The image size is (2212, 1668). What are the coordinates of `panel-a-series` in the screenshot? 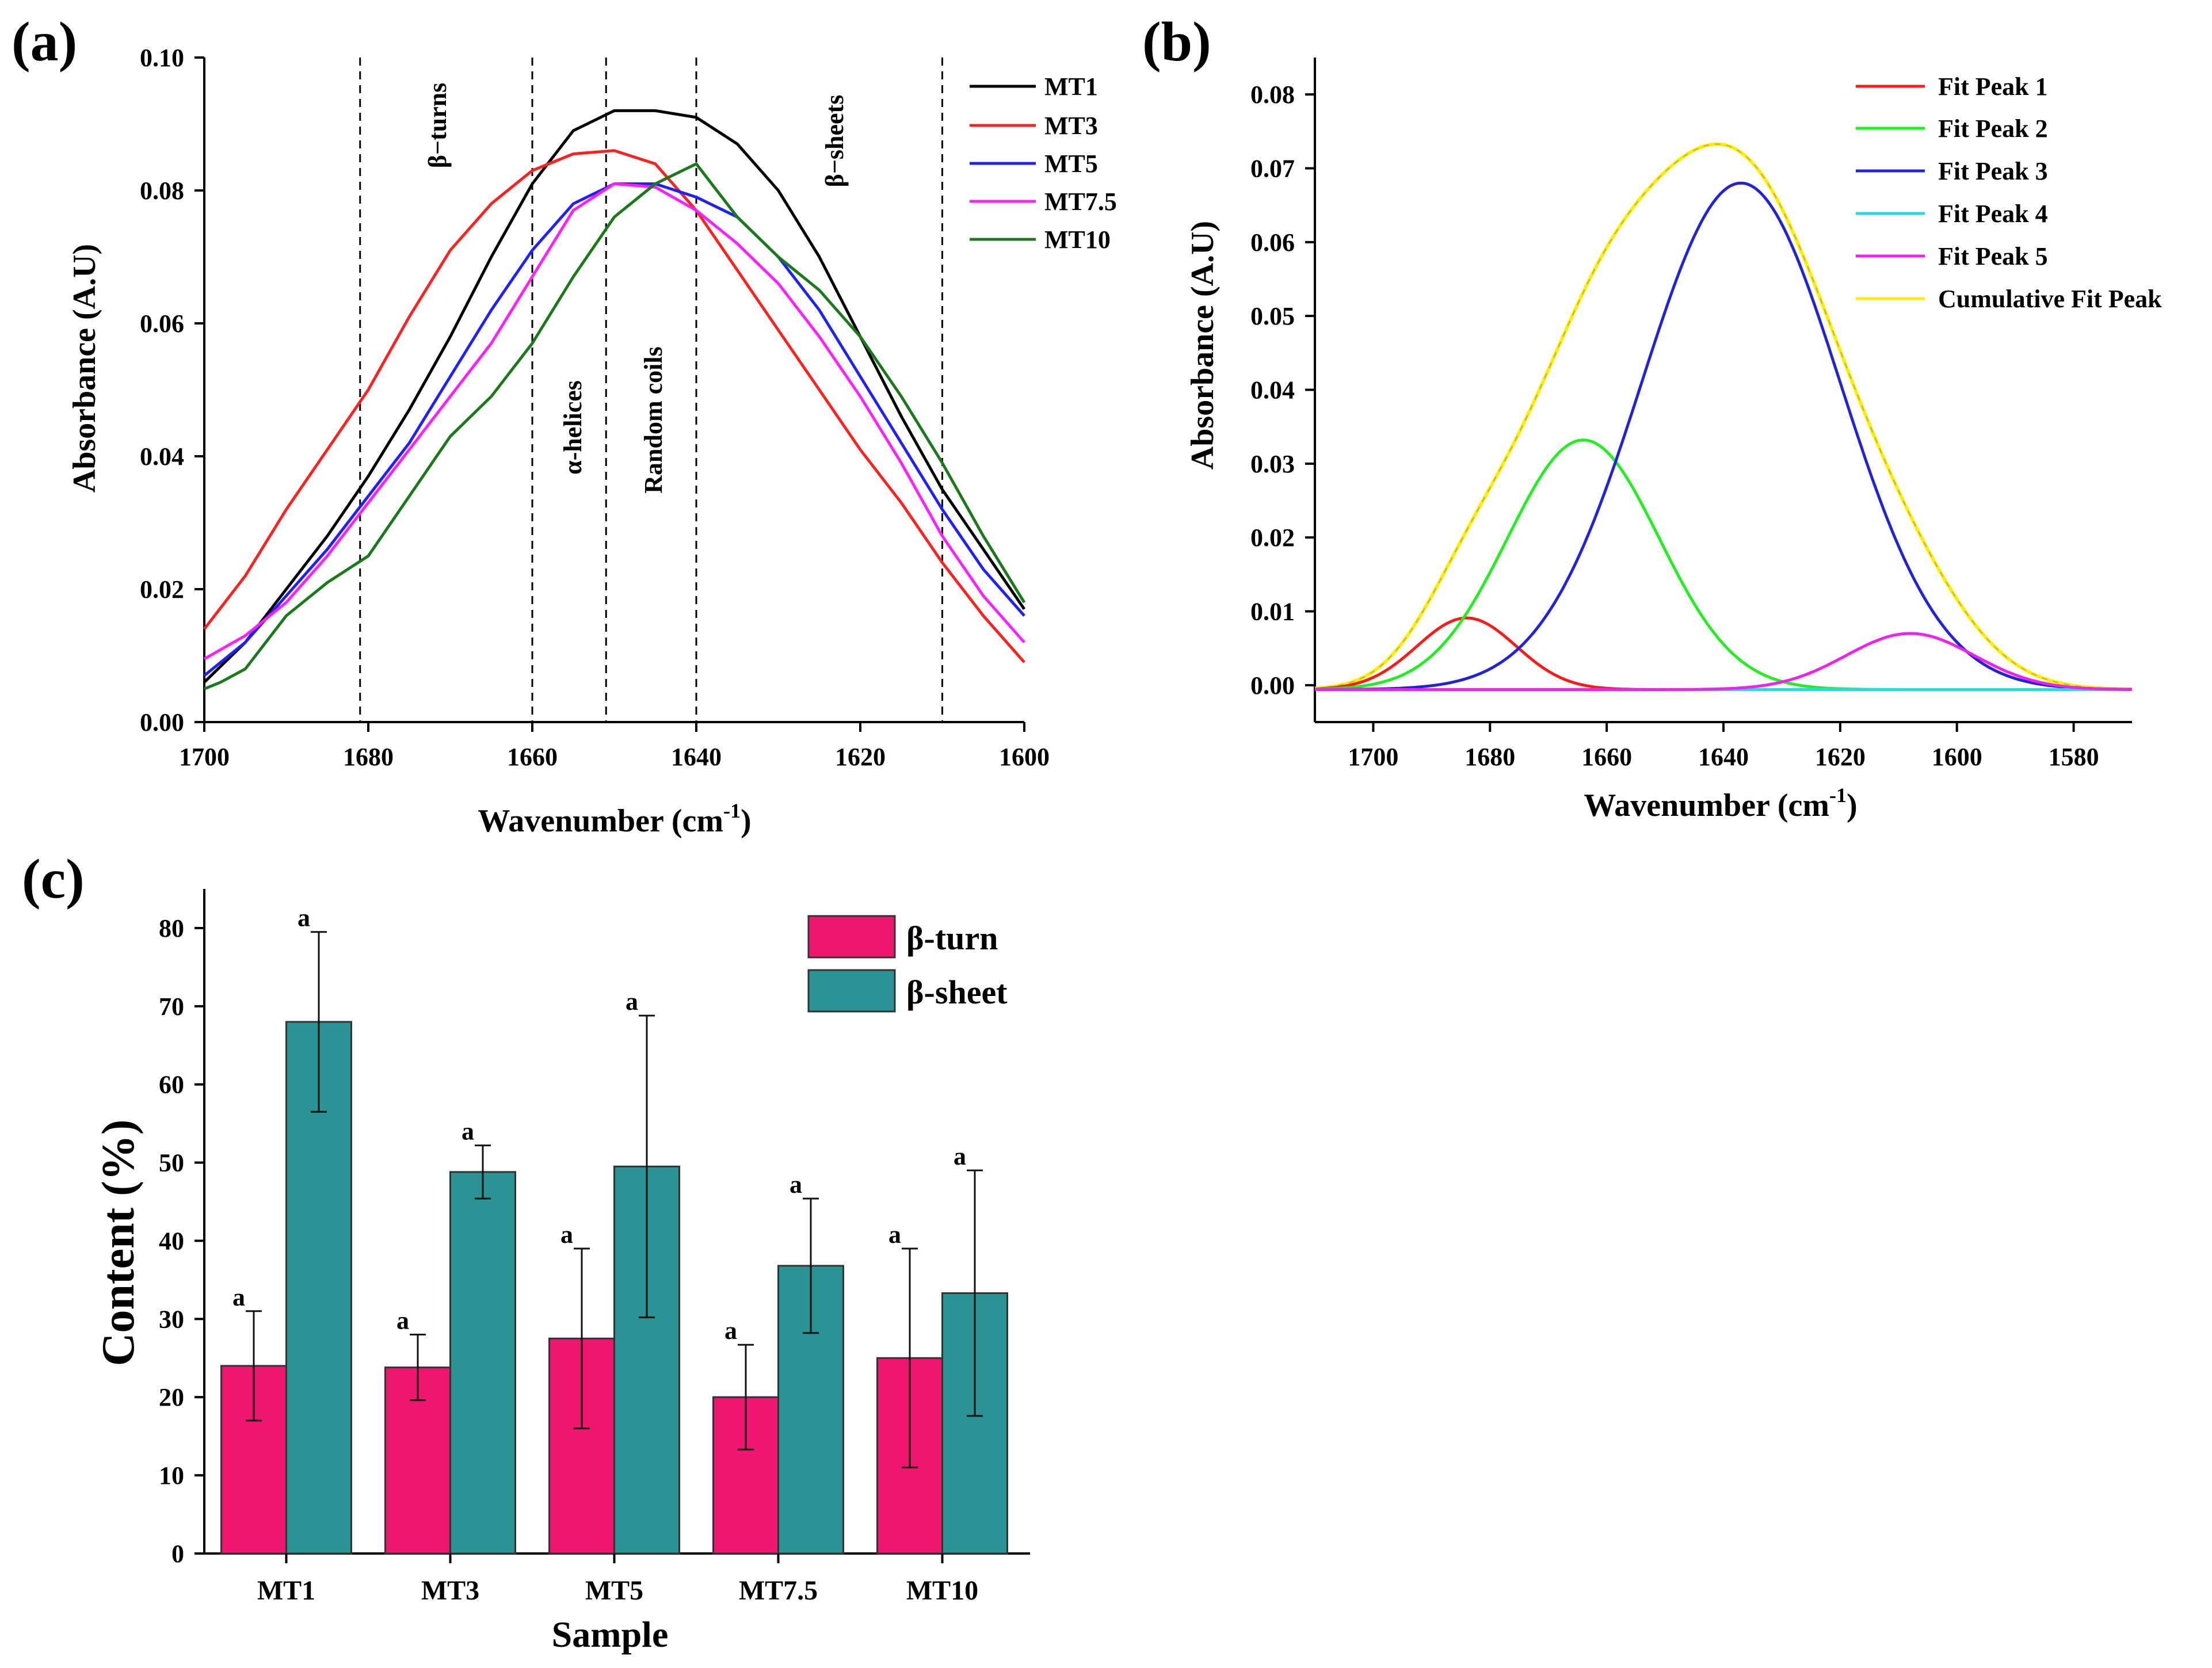 It's located at (614, 399).